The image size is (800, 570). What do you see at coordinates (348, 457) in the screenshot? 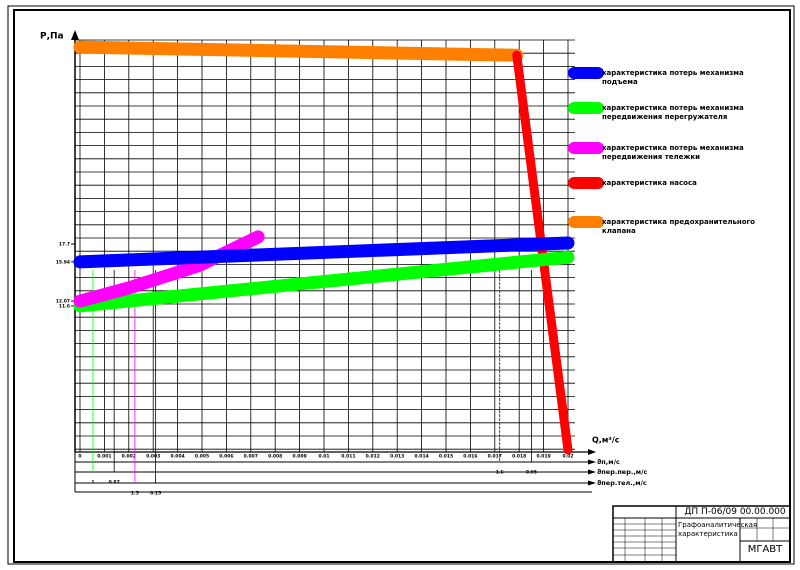
I see `x-tick-label: 0.011` at bounding box center [348, 457].